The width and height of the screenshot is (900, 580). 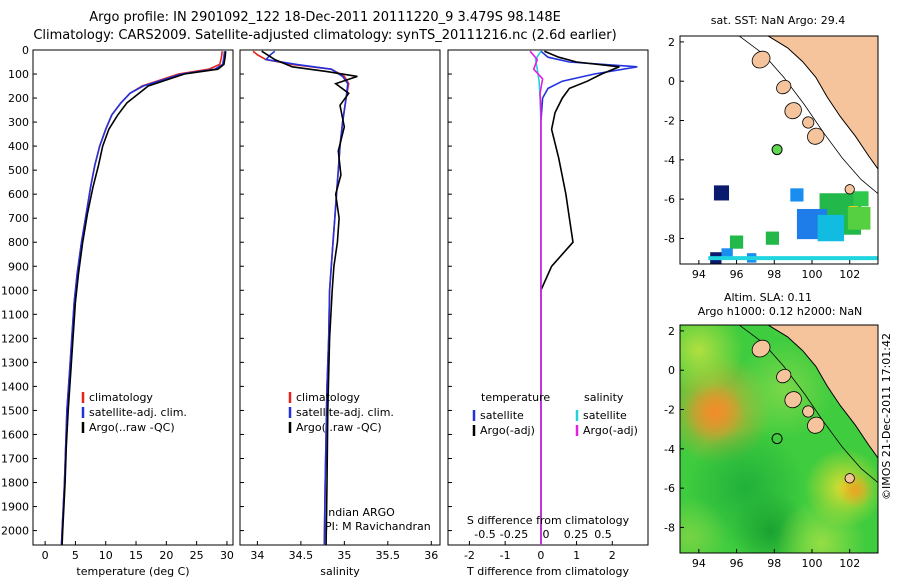 What do you see at coordinates (15, 483) in the screenshot?
I see `depth-tick-label: 1800` at bounding box center [15, 483].